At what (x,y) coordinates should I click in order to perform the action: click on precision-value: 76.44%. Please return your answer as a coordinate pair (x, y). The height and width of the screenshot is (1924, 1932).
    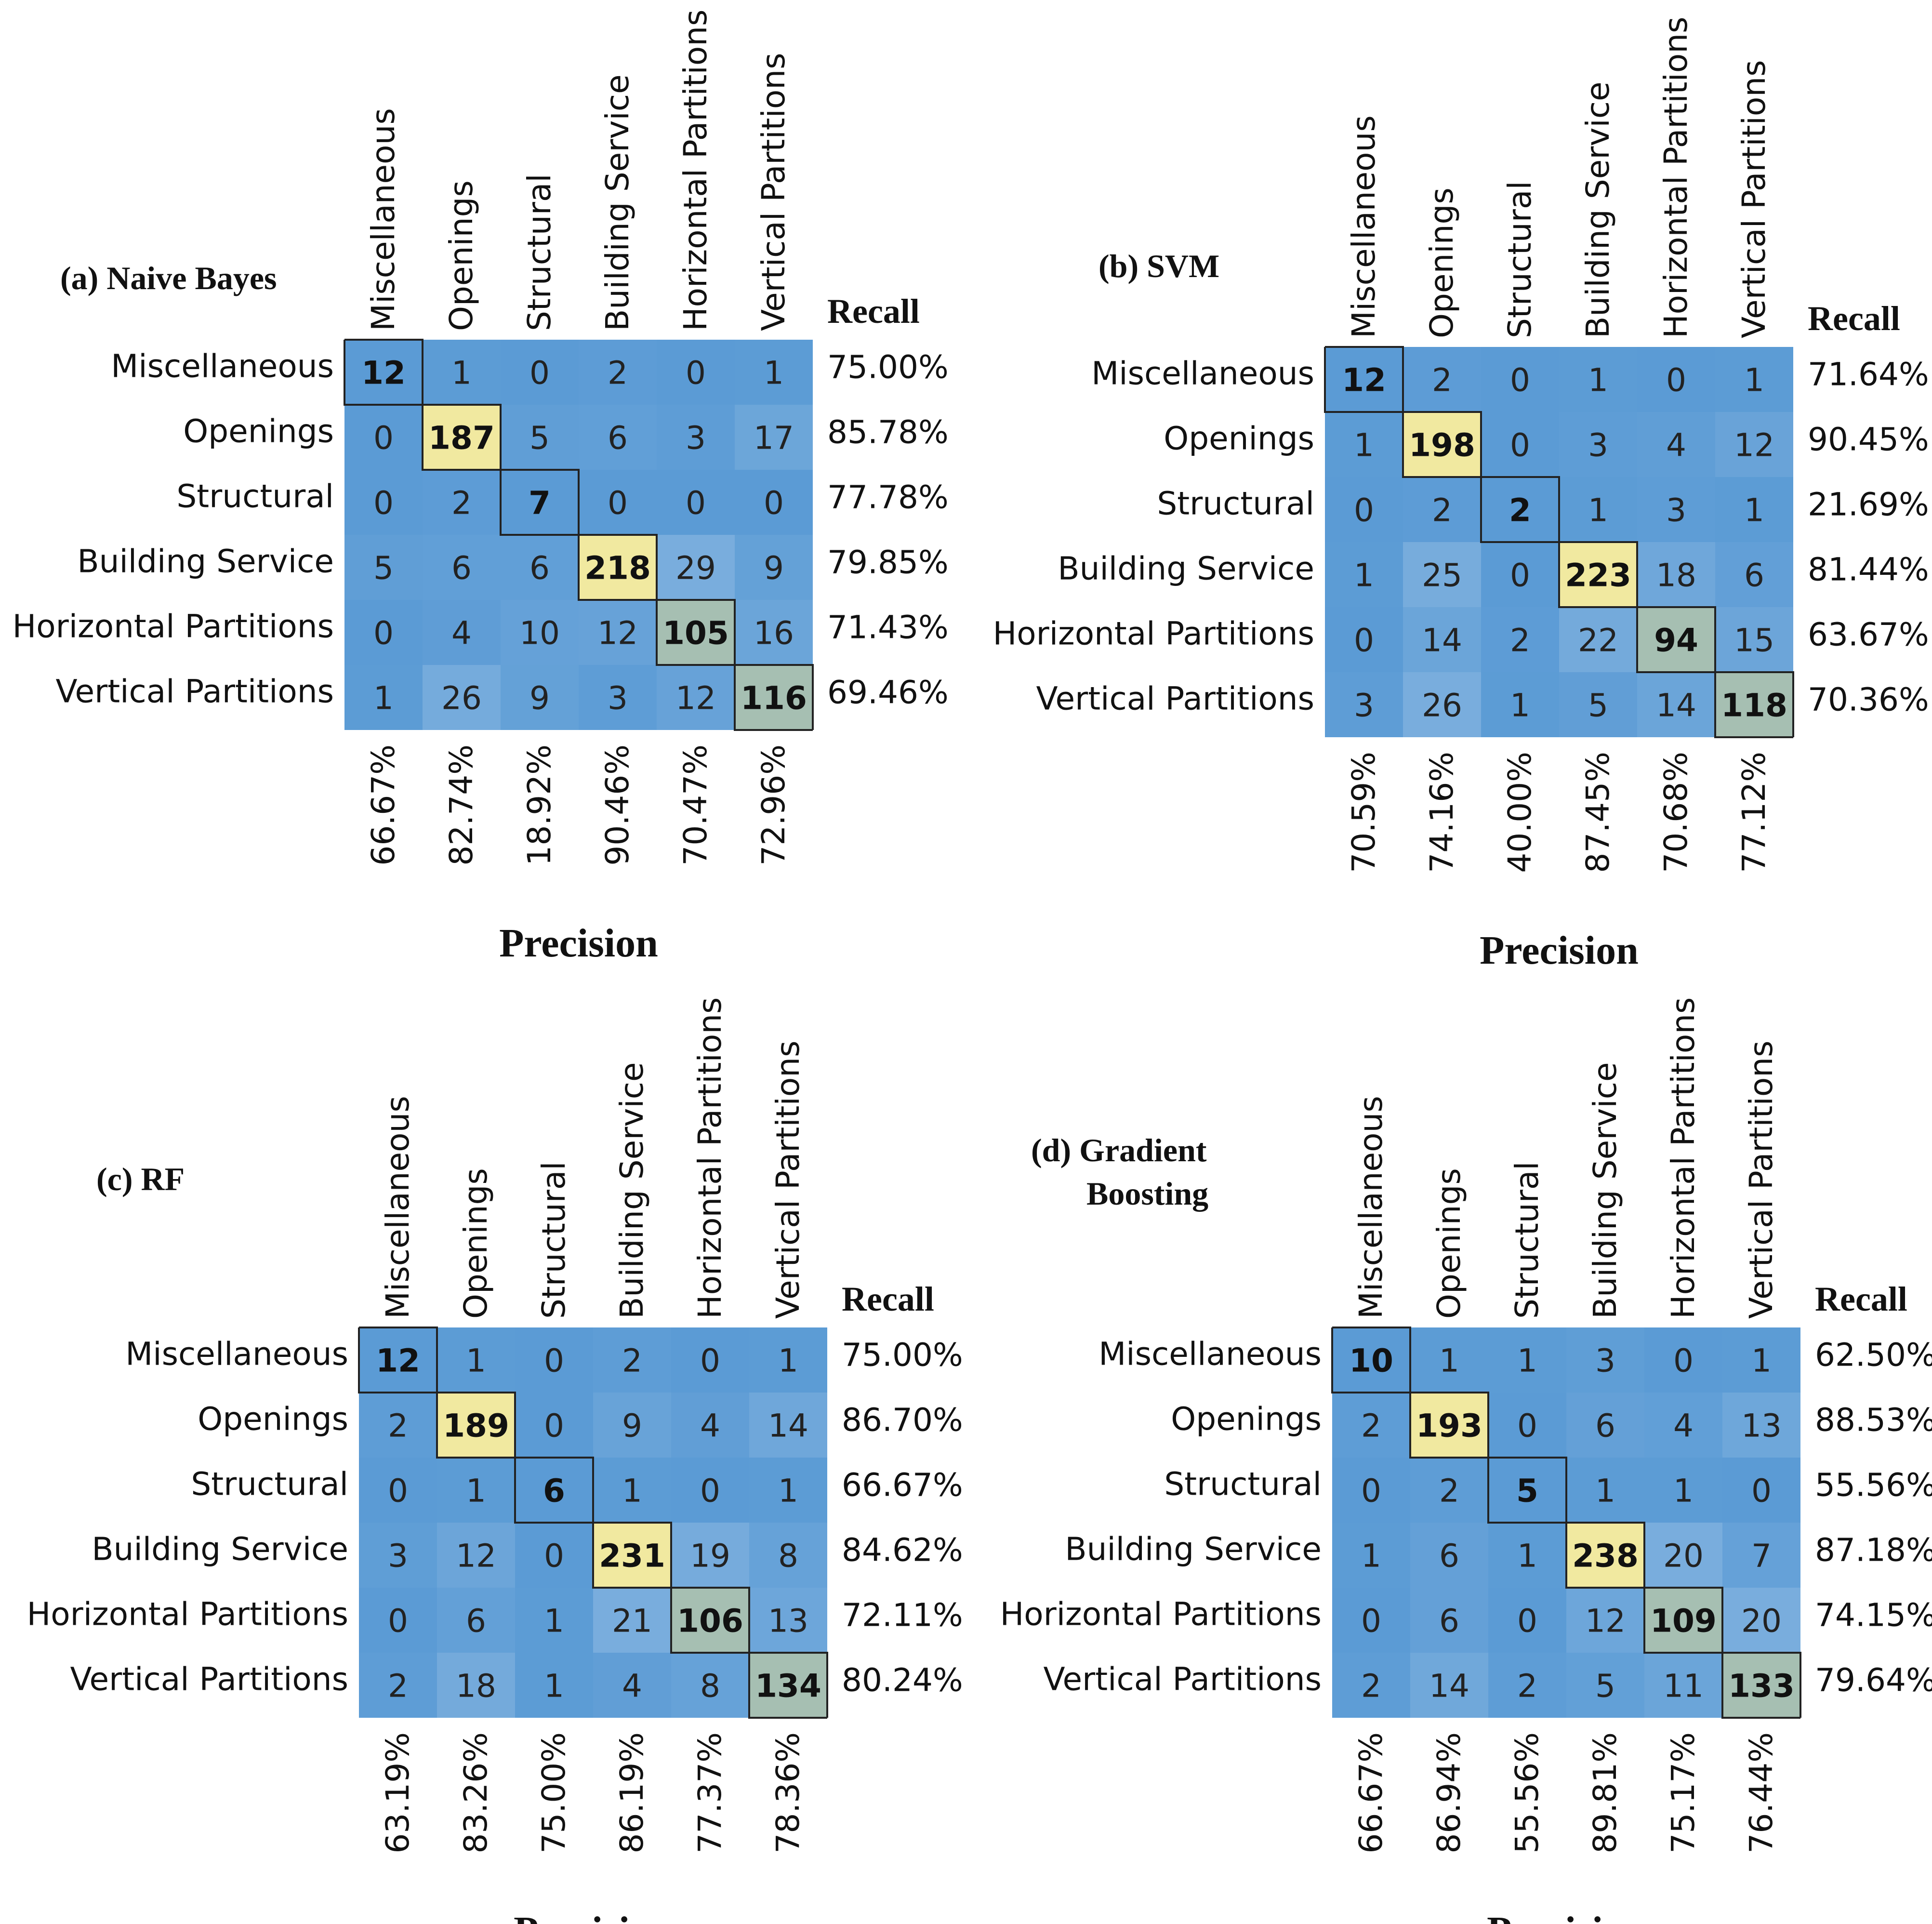
    Looking at the image, I should click on (1761, 1793).